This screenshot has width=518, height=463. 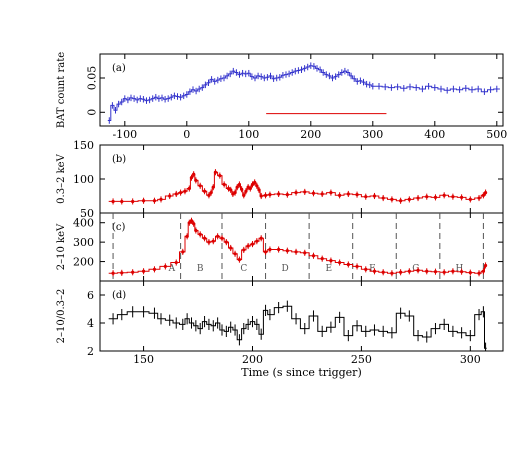 I want to click on segment-label: A, so click(x=172, y=269).